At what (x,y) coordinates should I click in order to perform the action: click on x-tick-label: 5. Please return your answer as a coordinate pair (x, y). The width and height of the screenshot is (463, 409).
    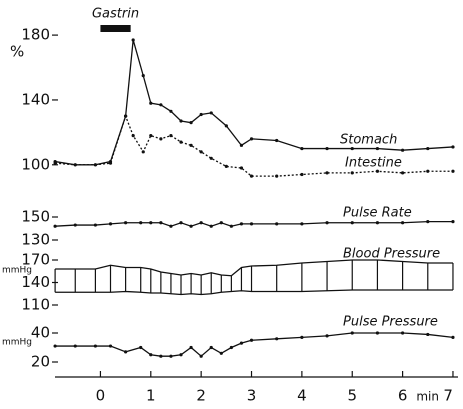
    Looking at the image, I should click on (352, 396).